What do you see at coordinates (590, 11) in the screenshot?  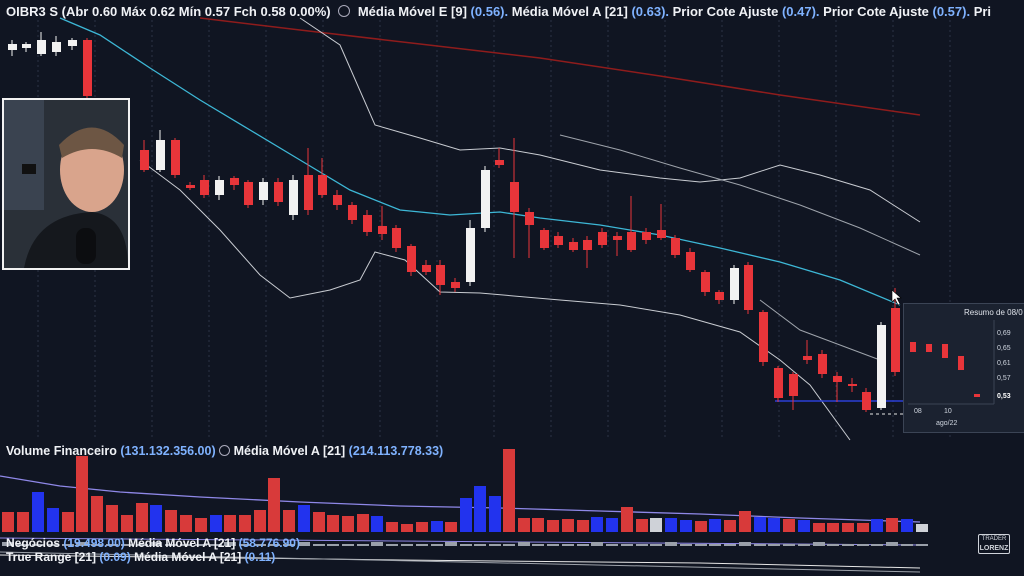 I see `indicator-sma21: Média Móvel A [21] (0.63).` at bounding box center [590, 11].